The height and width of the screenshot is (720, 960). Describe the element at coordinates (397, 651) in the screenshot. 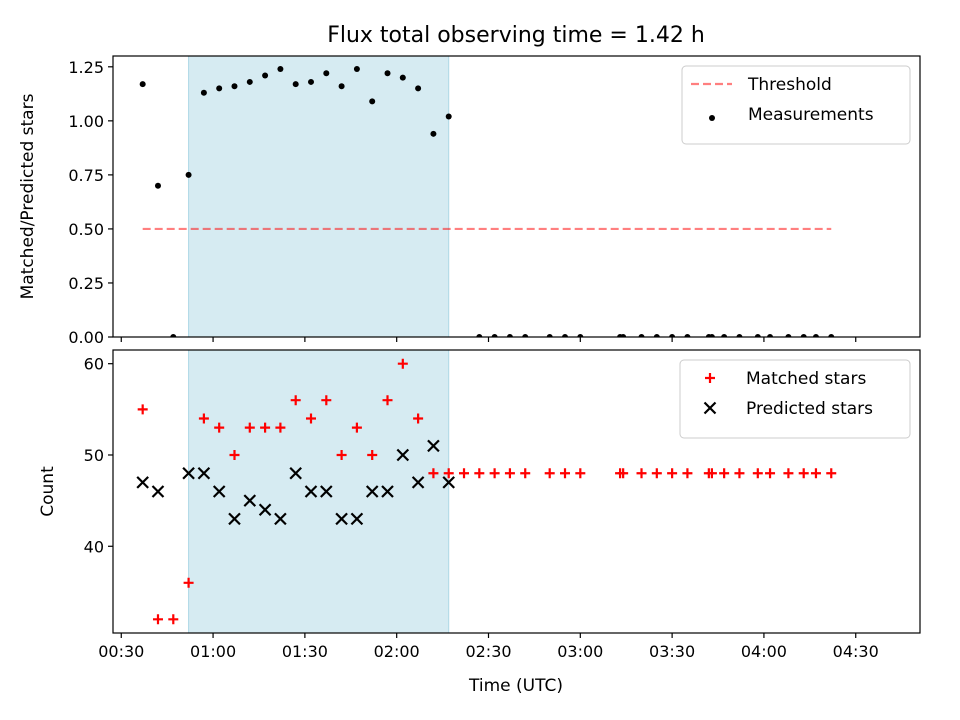

I see `x-tick-label: 02:00` at that location.